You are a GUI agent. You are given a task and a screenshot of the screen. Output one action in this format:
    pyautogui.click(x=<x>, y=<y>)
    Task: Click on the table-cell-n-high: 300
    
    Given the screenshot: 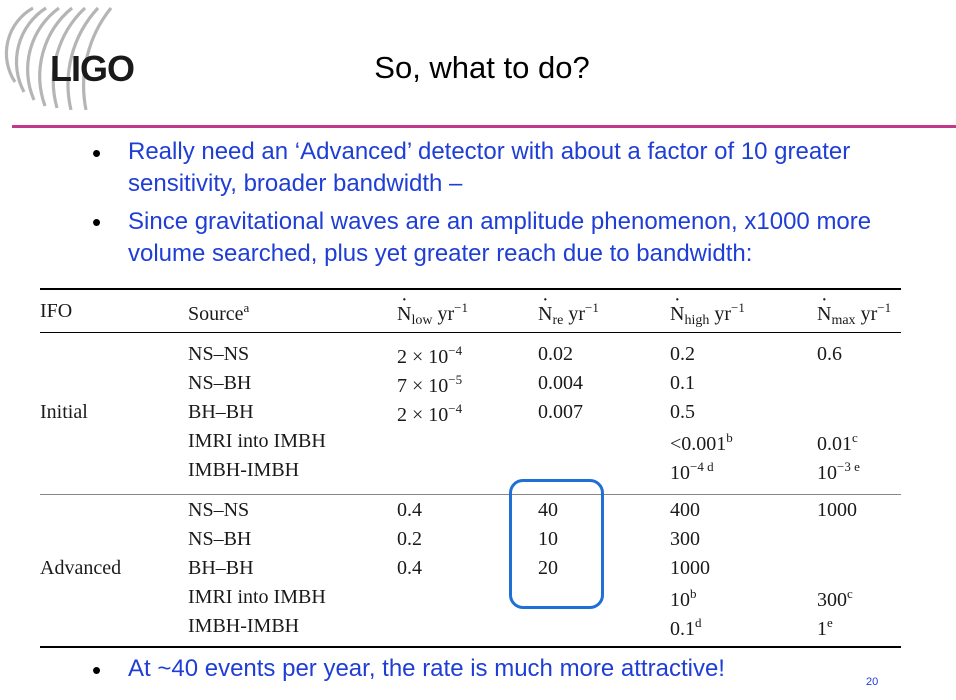 What is the action you would take?
    pyautogui.click(x=685, y=539)
    